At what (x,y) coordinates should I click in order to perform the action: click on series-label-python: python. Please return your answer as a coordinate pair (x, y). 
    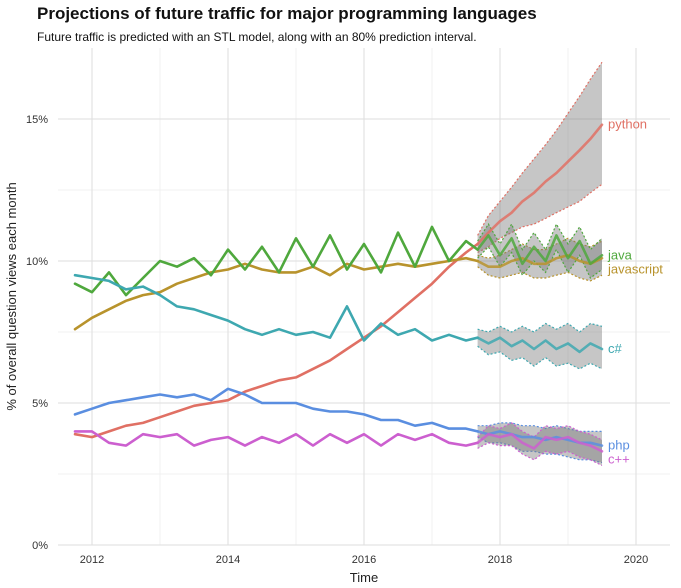
    Looking at the image, I should click on (627, 124).